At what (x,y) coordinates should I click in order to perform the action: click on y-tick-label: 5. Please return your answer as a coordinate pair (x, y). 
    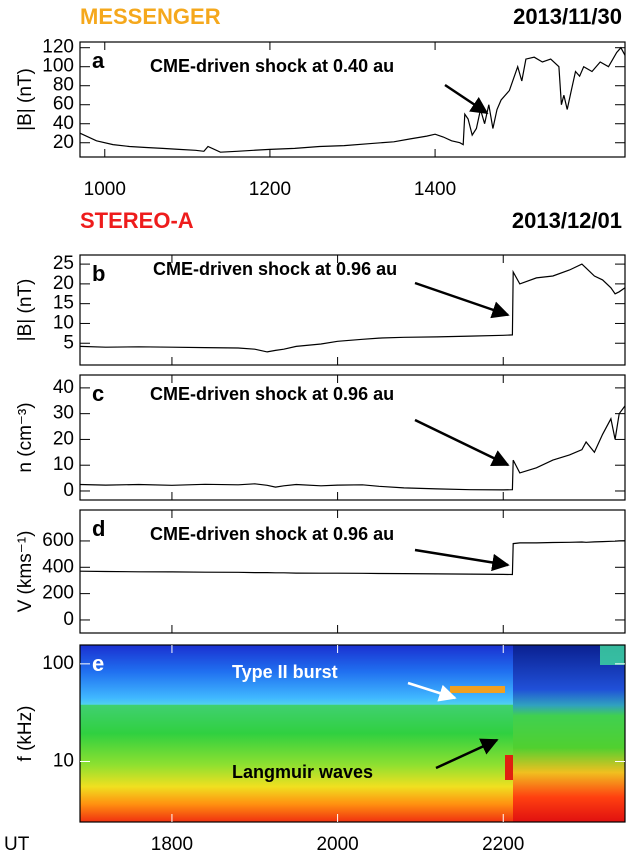
    Looking at the image, I should click on (68, 342).